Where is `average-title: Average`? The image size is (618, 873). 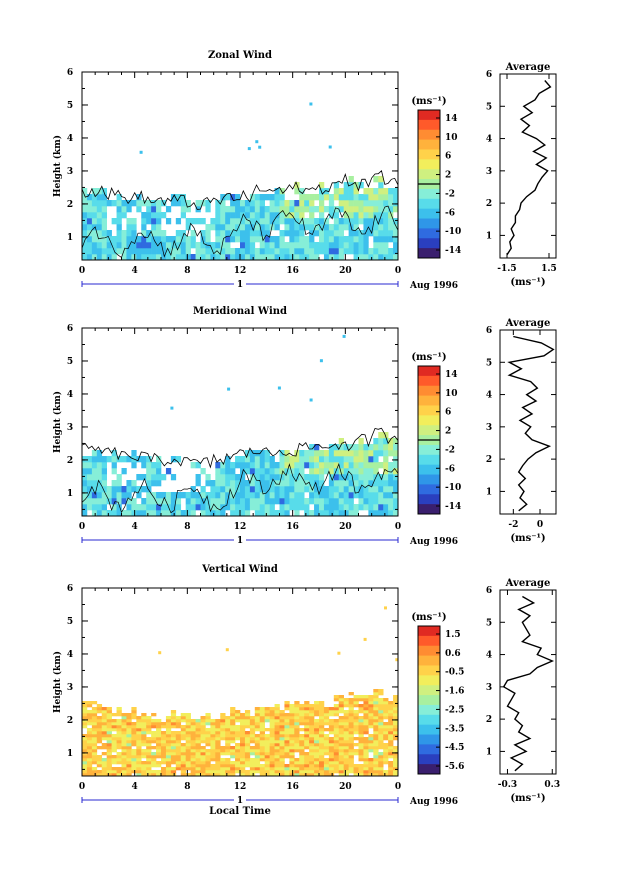 average-title: Average is located at coordinates (528, 583).